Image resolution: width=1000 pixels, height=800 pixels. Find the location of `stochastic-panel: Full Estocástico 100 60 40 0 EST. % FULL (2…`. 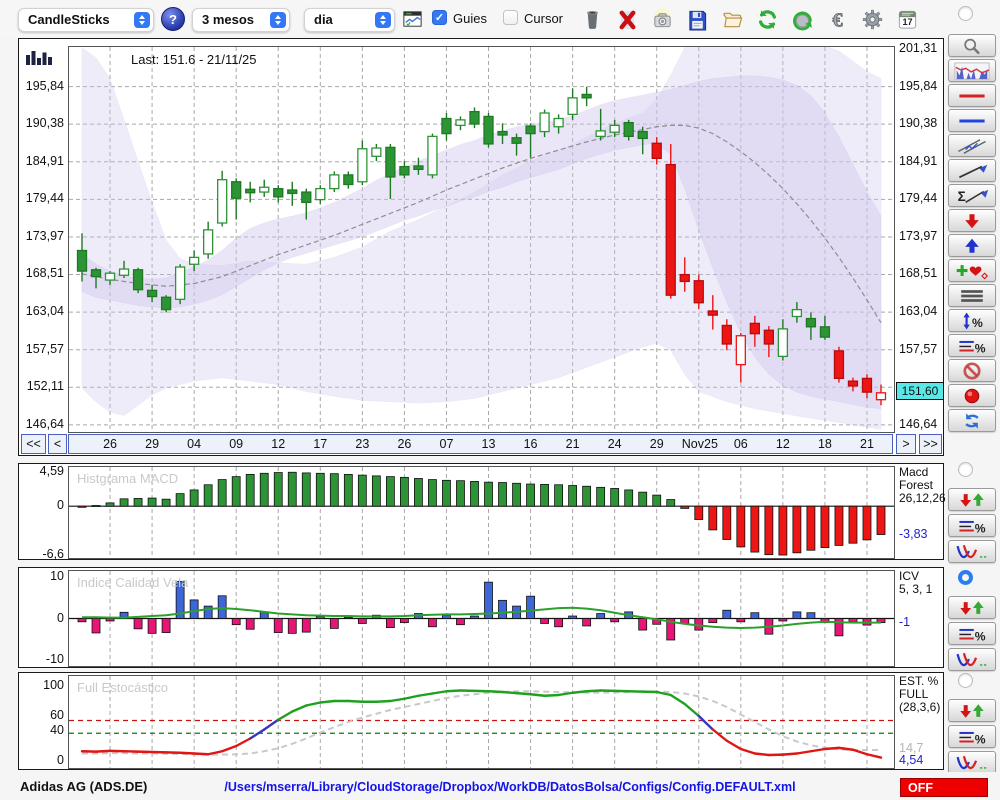

stochastic-panel: Full Estocástico 100 60 40 0 EST. % FULL (2… is located at coordinates (481, 721).